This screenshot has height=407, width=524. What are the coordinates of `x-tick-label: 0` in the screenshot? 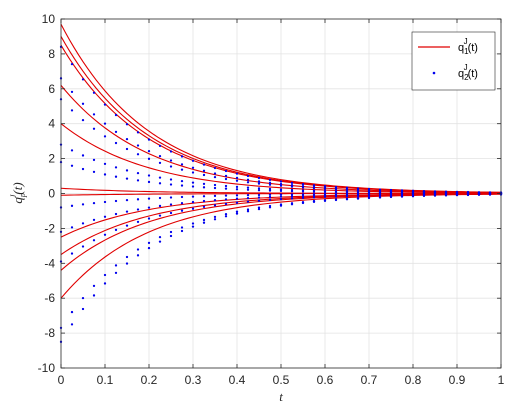 It's located at (61, 380).